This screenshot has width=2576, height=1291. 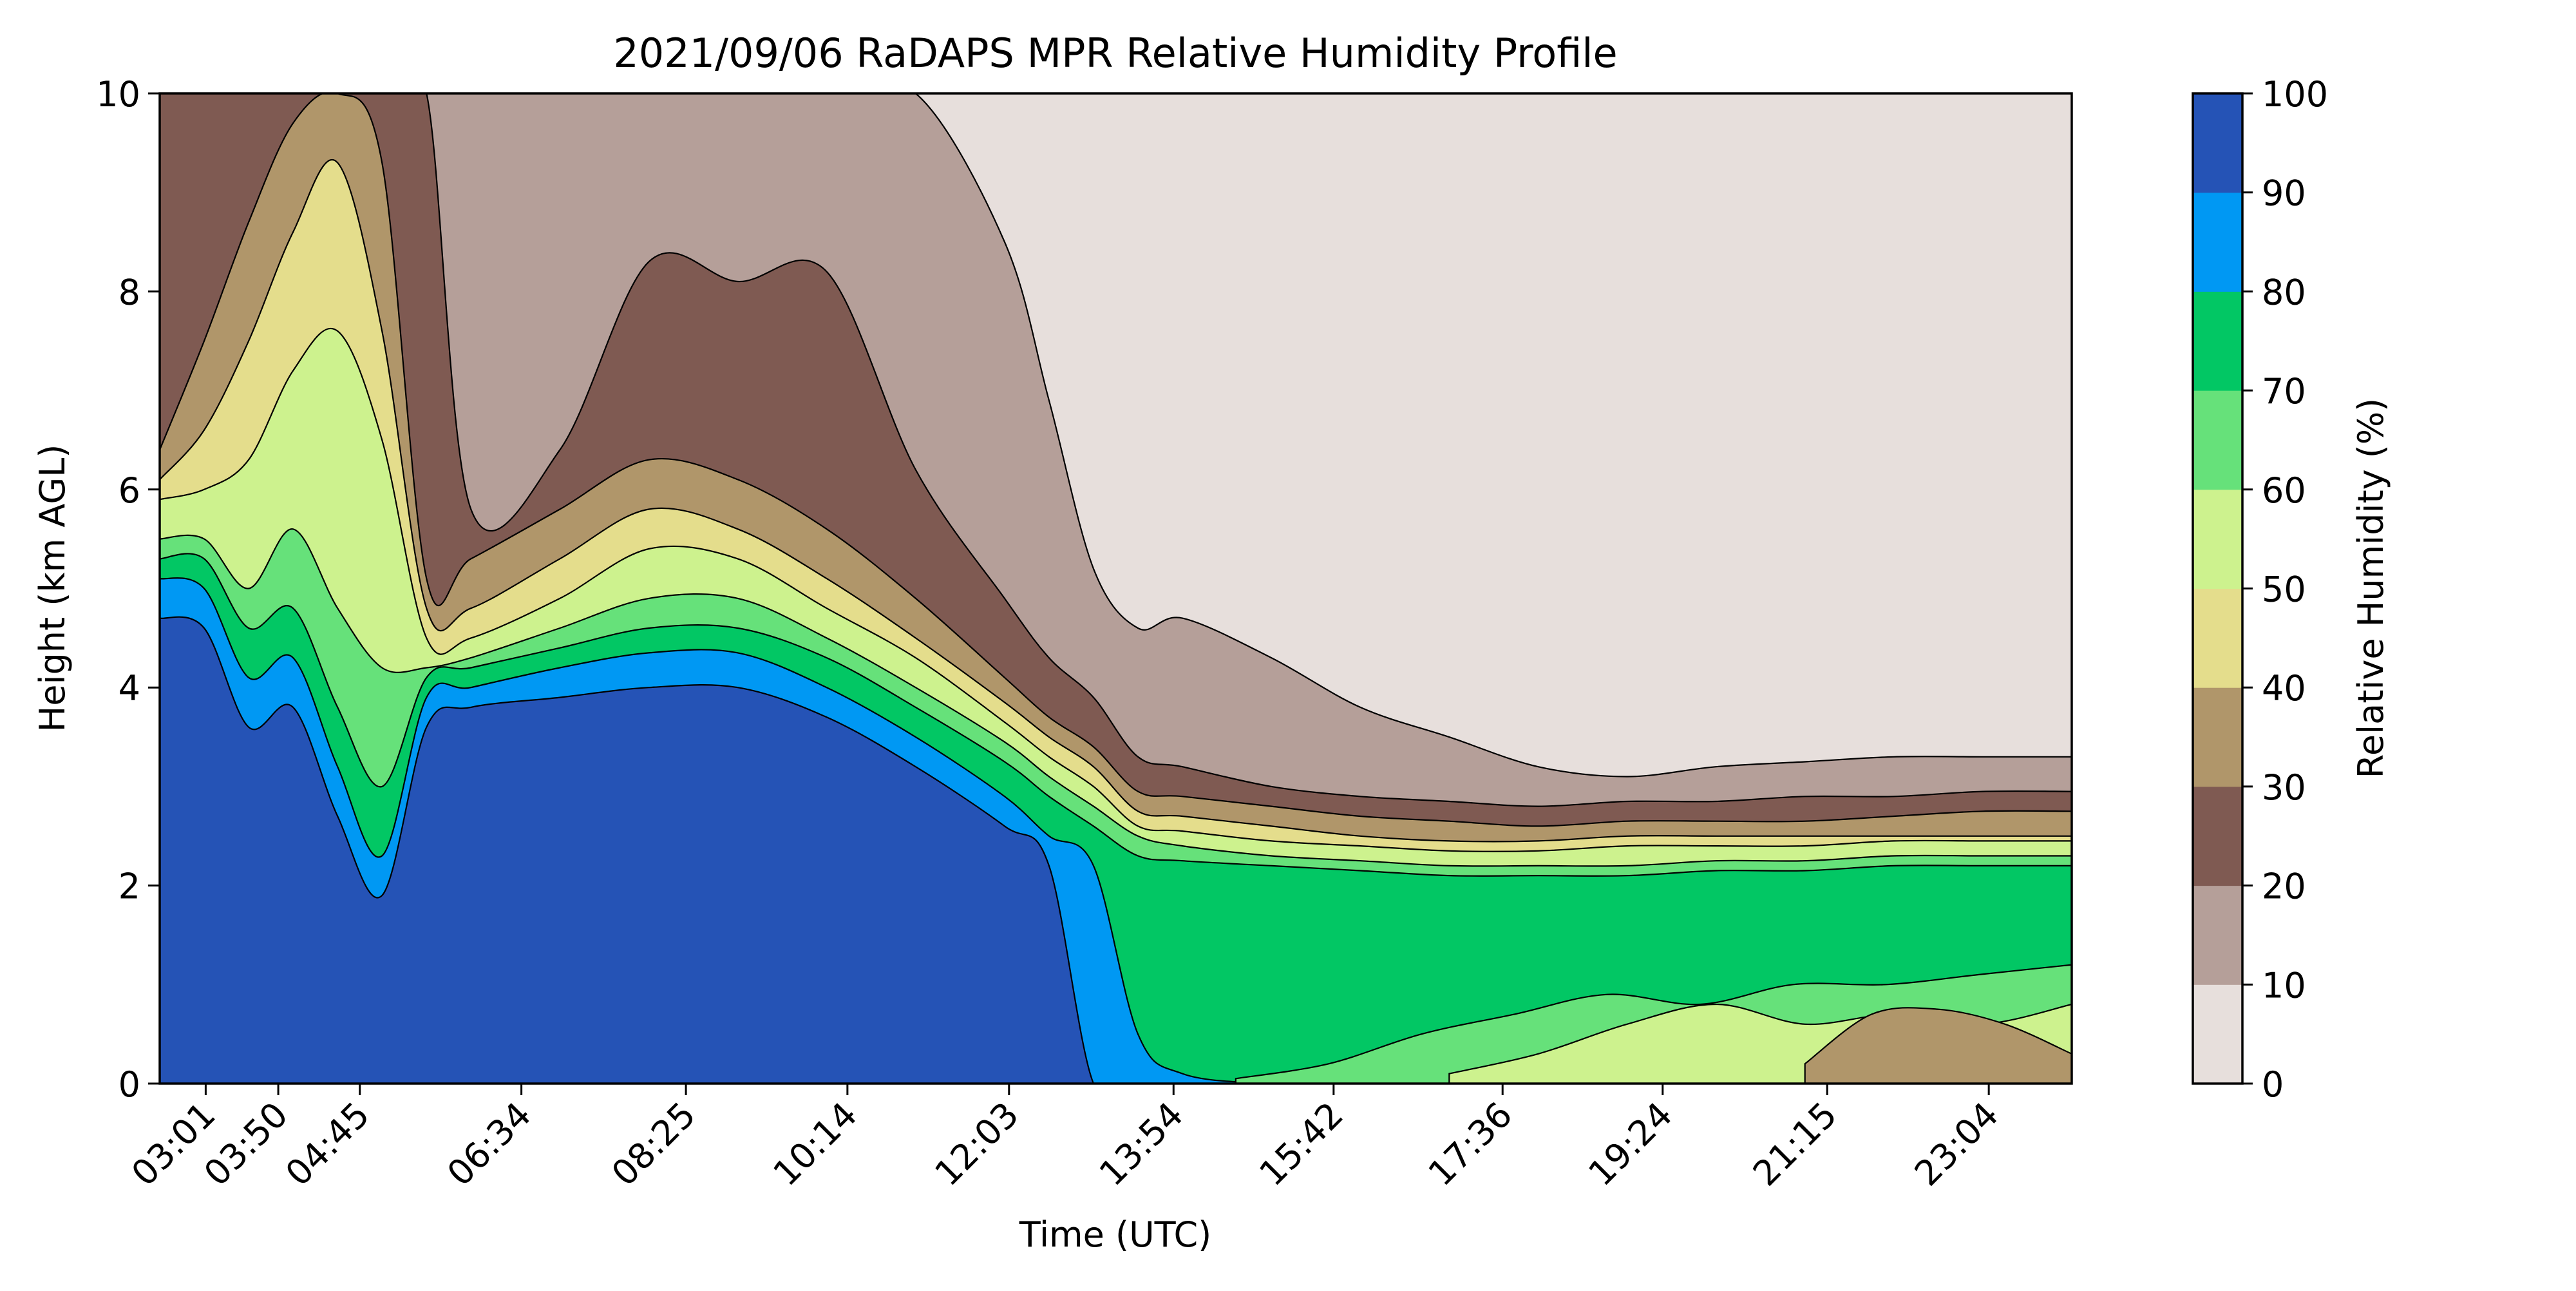 What do you see at coordinates (815, 1144) in the screenshot?
I see `x-tick-label: 10:14` at bounding box center [815, 1144].